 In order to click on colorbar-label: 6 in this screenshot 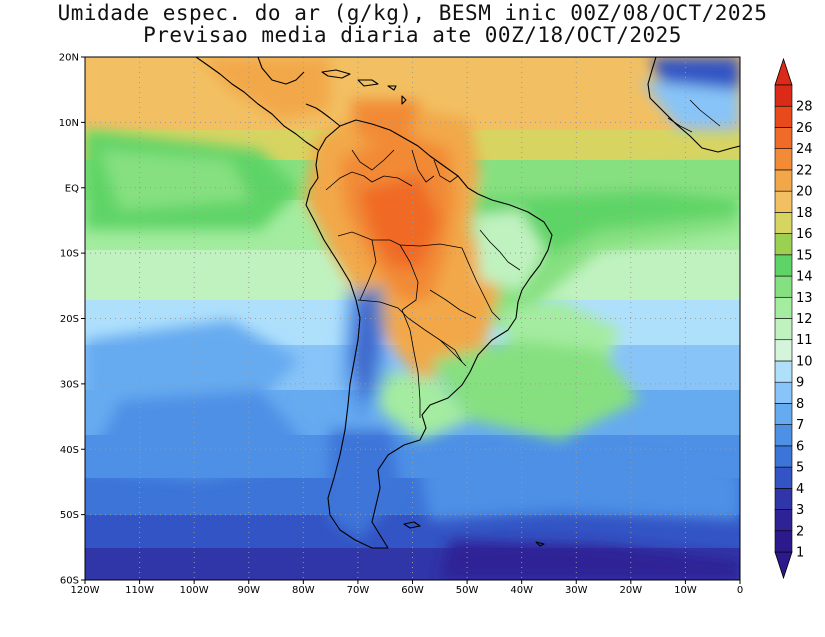, I will do `click(800, 446)`.